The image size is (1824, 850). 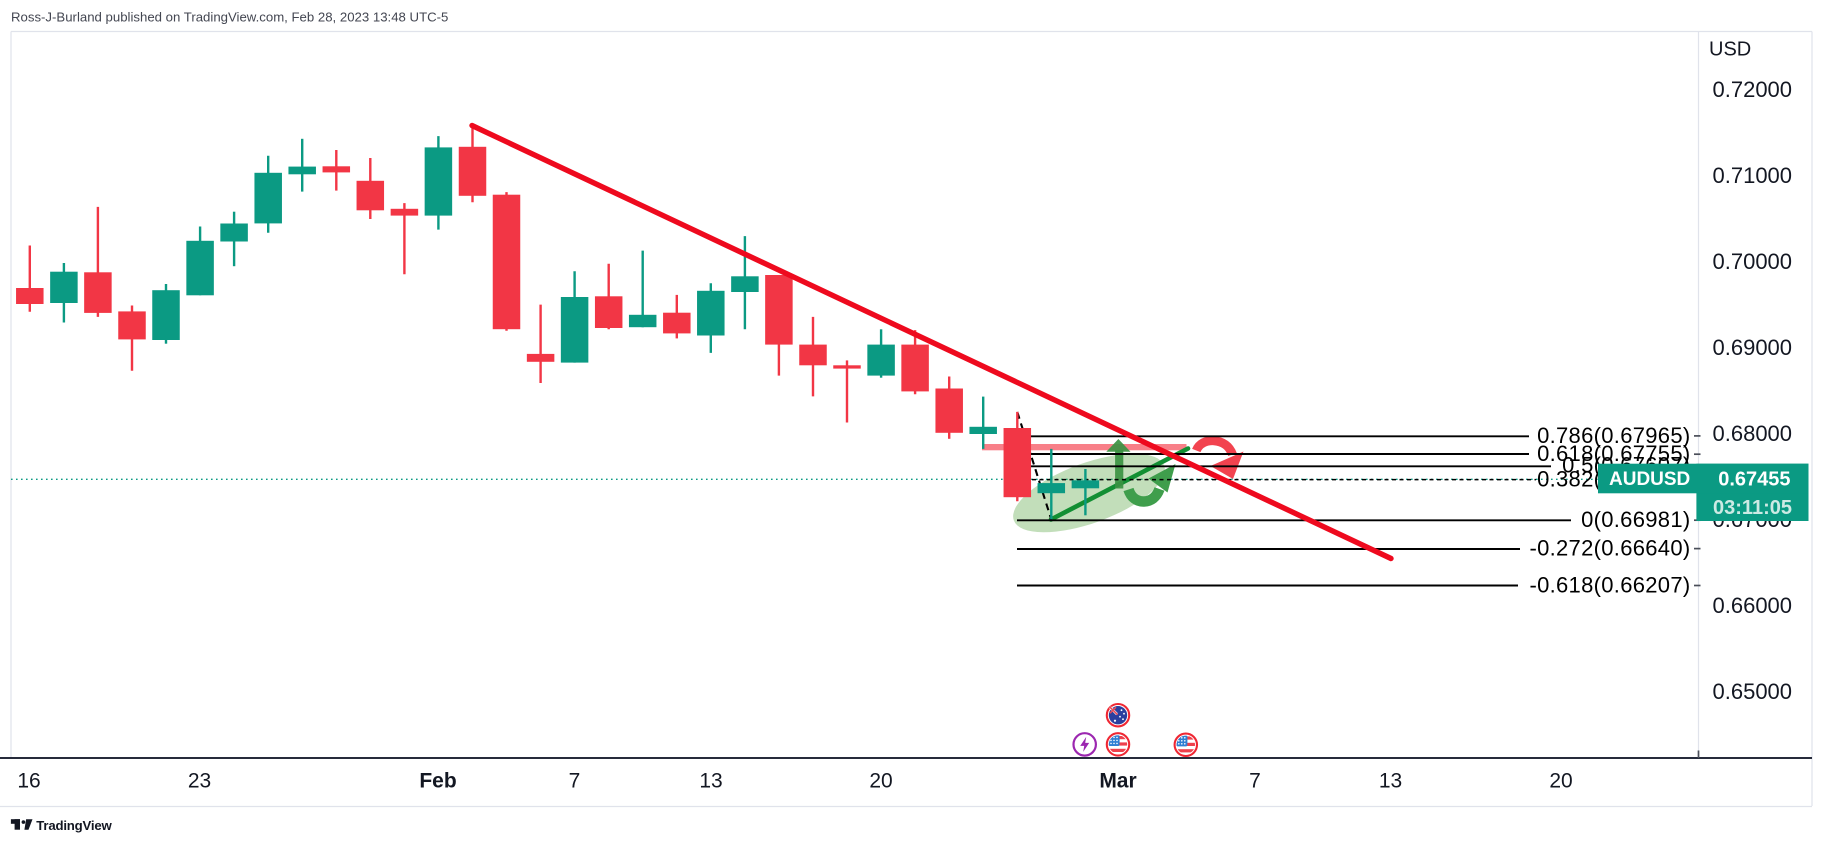 What do you see at coordinates (1754, 480) in the screenshot?
I see `svg-text: 0.67455` at bounding box center [1754, 480].